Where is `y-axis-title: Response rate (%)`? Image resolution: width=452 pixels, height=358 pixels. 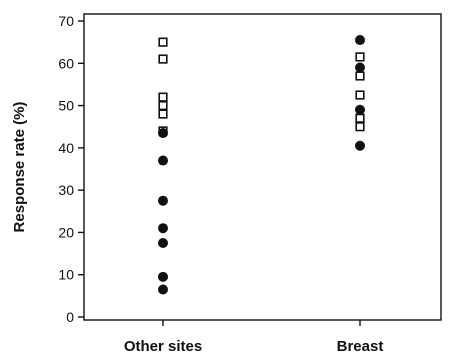 y-axis-title: Response rate (%) is located at coordinates (19, 167).